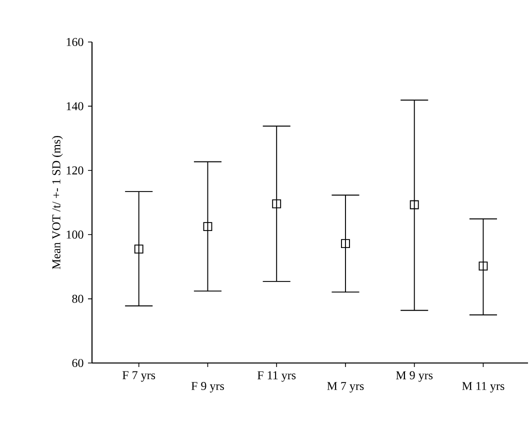 The image size is (530, 421). I want to click on y-tick-label: 140, so click(75, 106).